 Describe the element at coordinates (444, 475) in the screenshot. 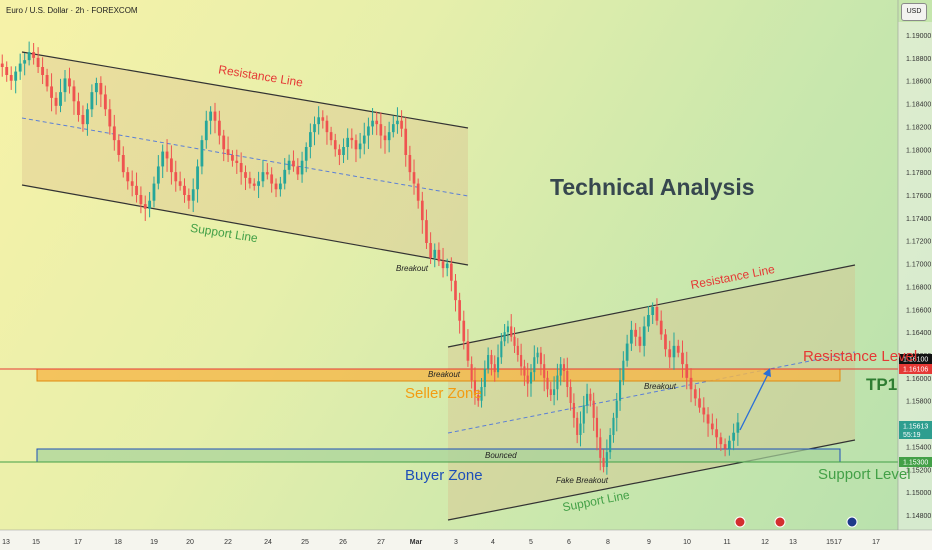

I see `annotation-label: Buyer Zone` at that location.